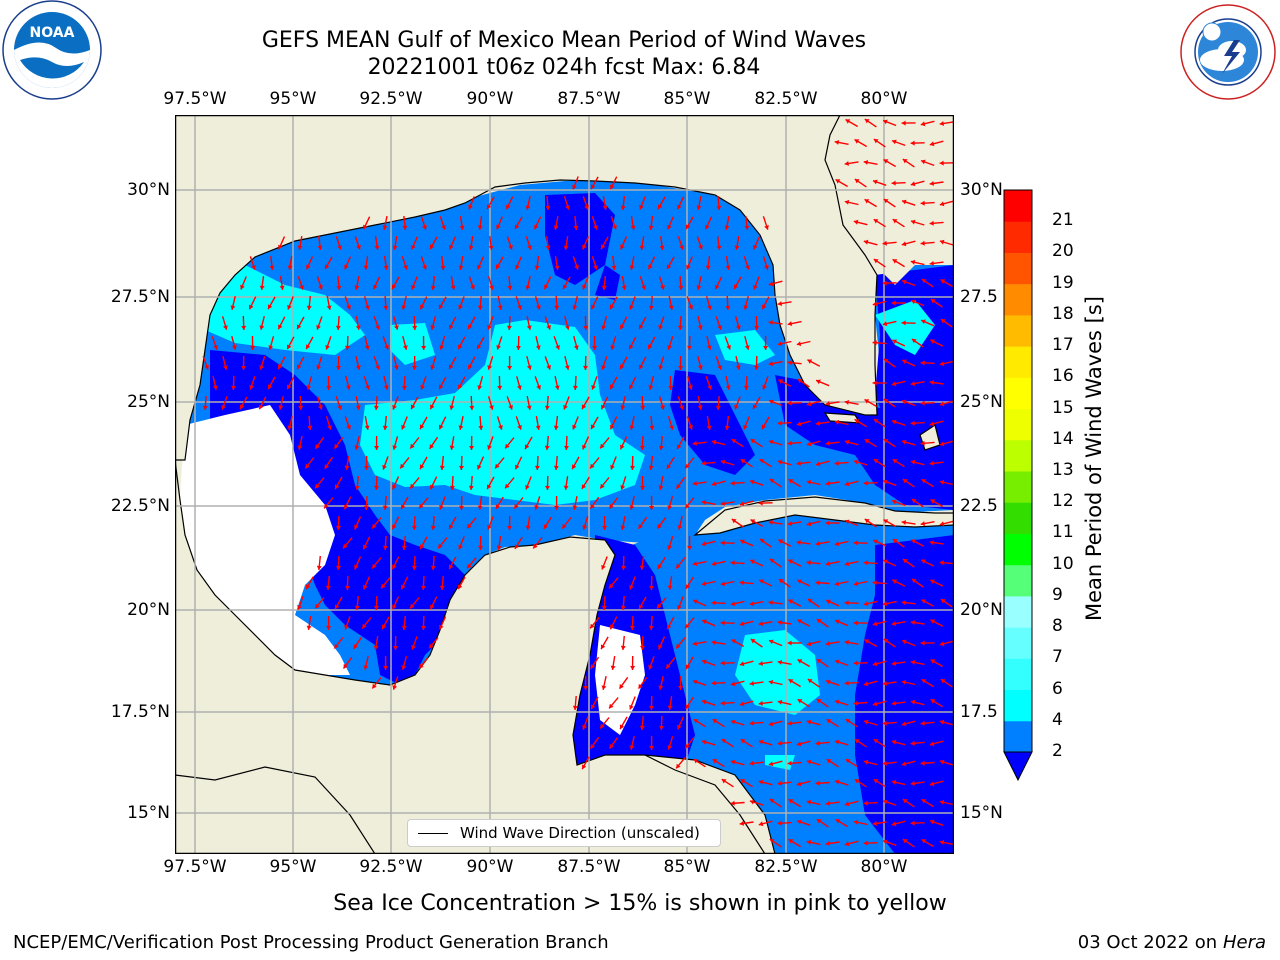  What do you see at coordinates (195, 867) in the screenshot?
I see `lon-tick-bottom: 97.5°W` at bounding box center [195, 867].